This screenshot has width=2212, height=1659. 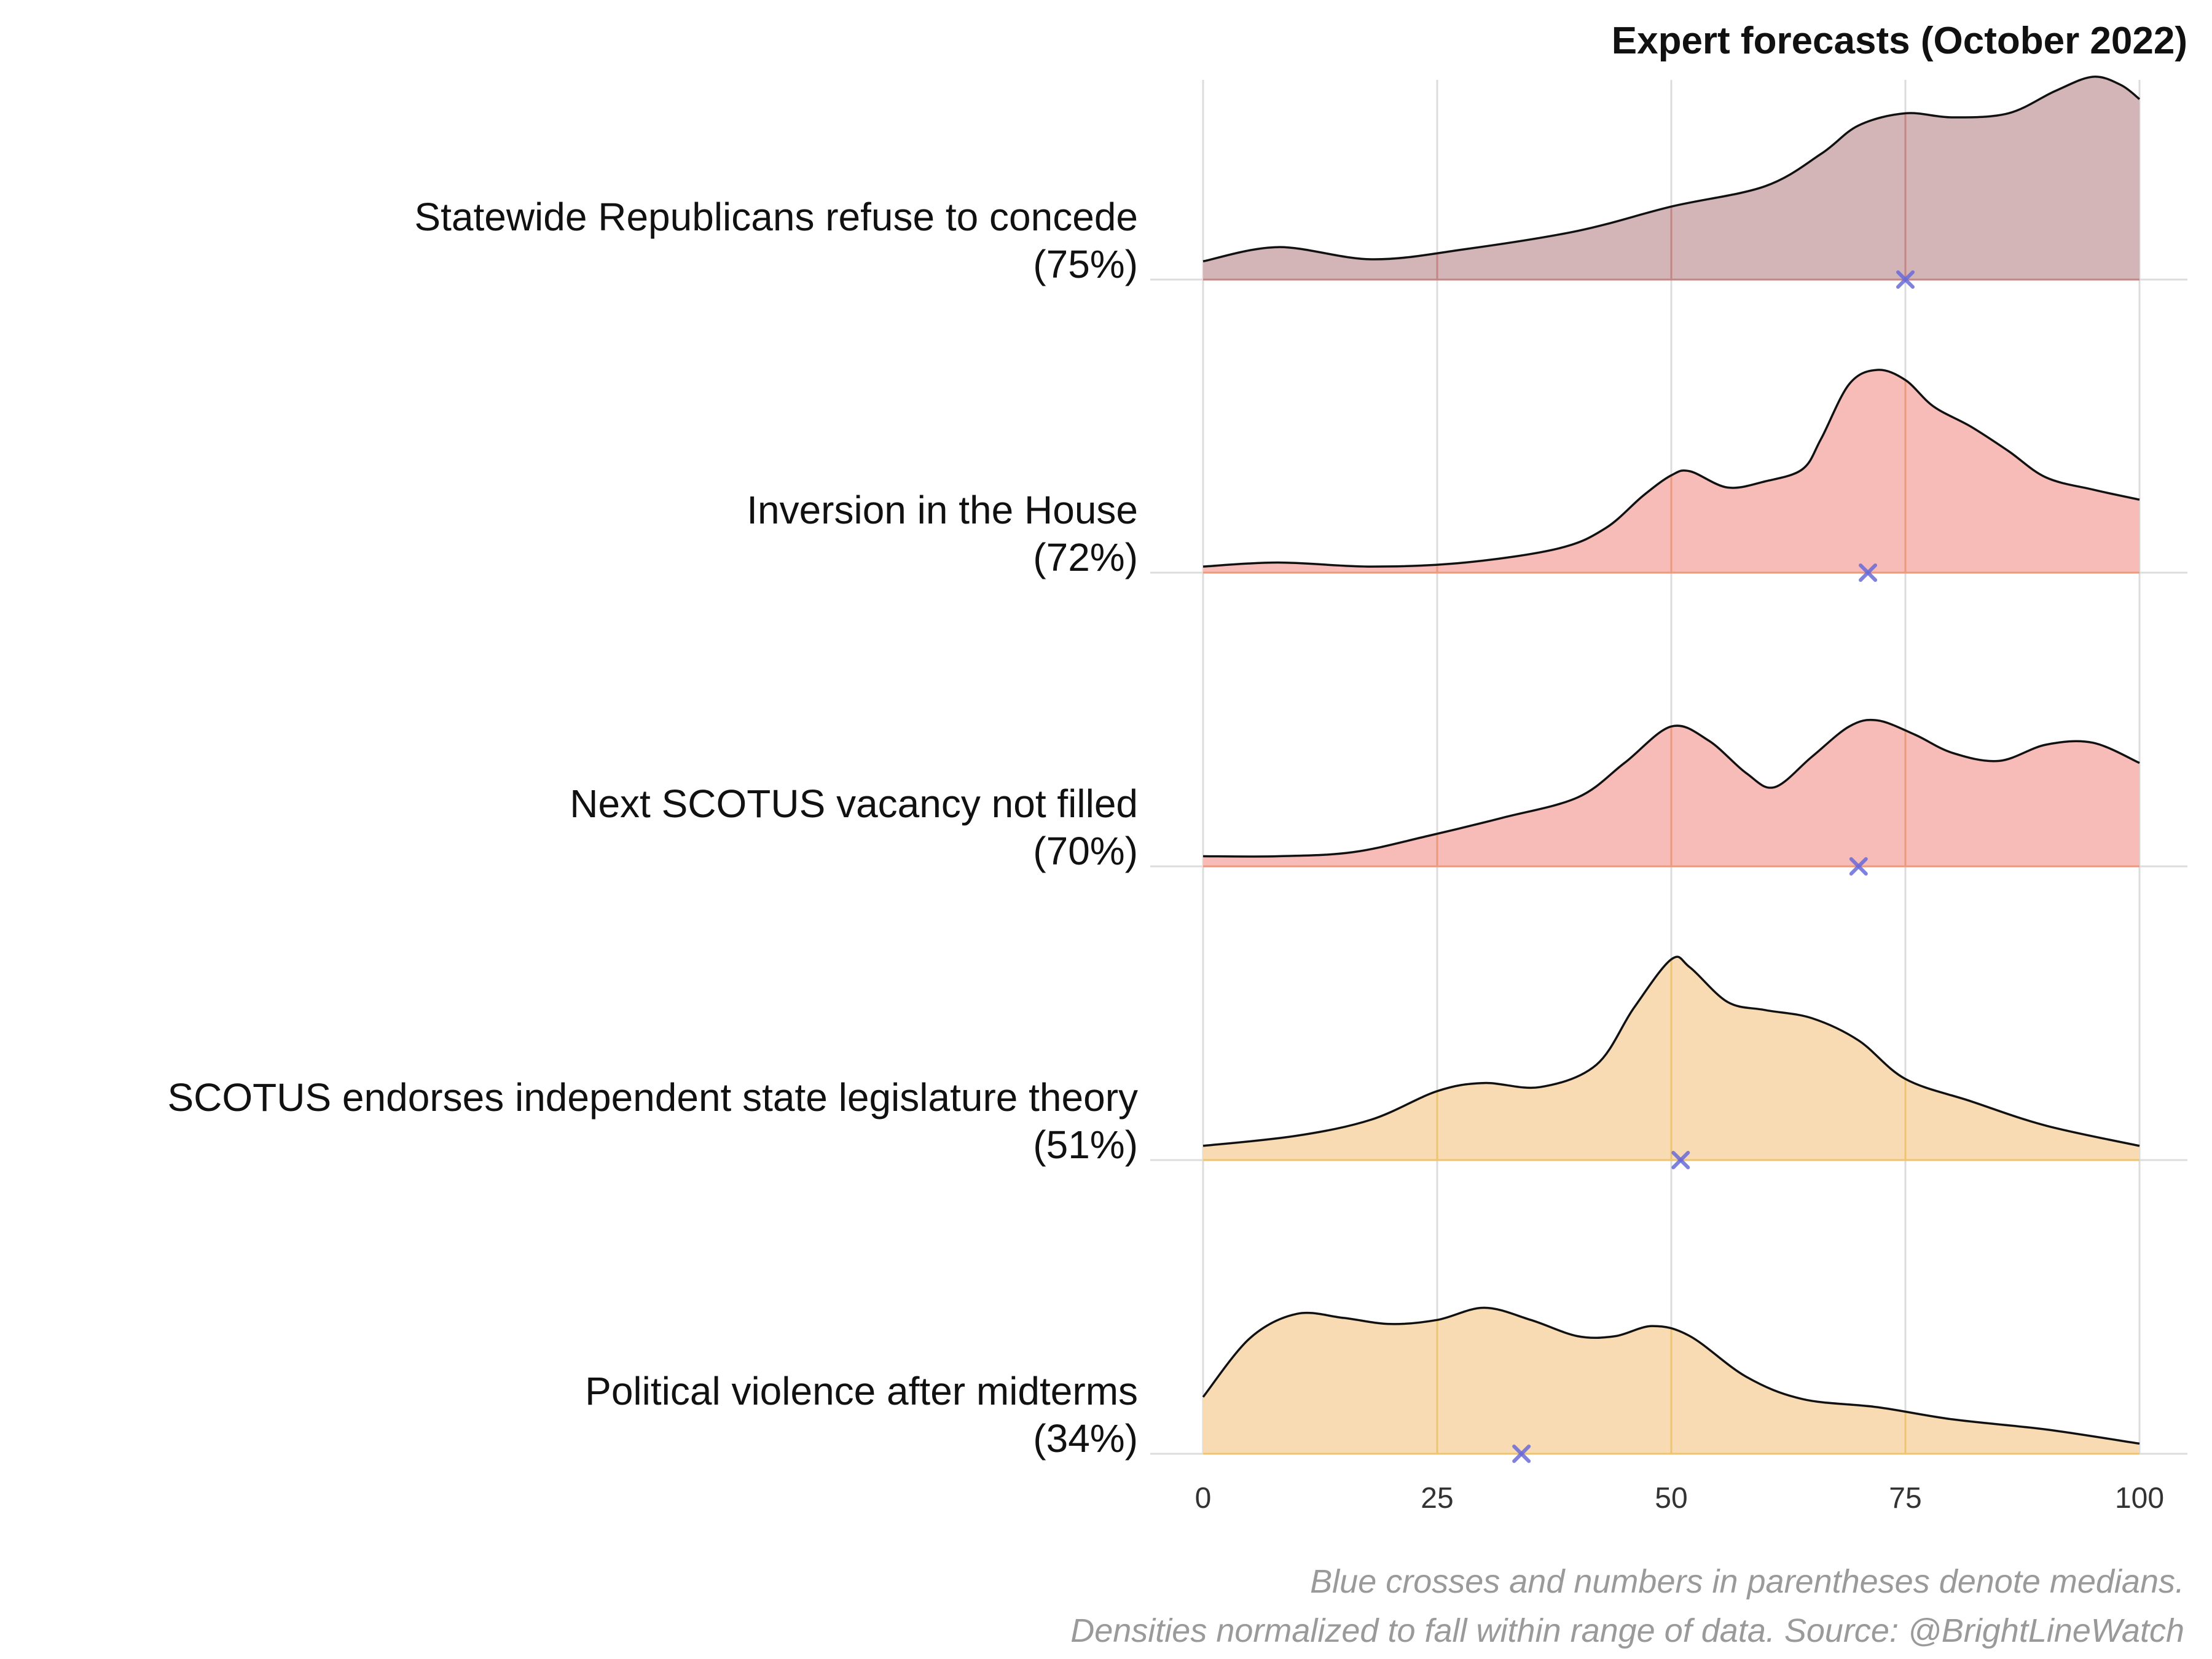 I want to click on median-markers, so click(x=1713, y=866).